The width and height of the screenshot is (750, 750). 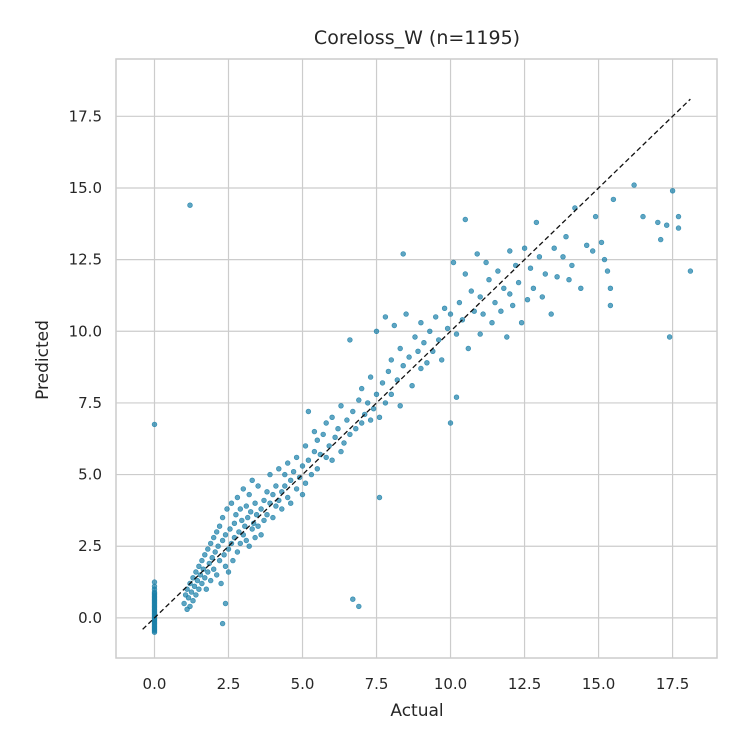 What do you see at coordinates (85, 188) in the screenshot?
I see `y-tick-label: 15.0` at bounding box center [85, 188].